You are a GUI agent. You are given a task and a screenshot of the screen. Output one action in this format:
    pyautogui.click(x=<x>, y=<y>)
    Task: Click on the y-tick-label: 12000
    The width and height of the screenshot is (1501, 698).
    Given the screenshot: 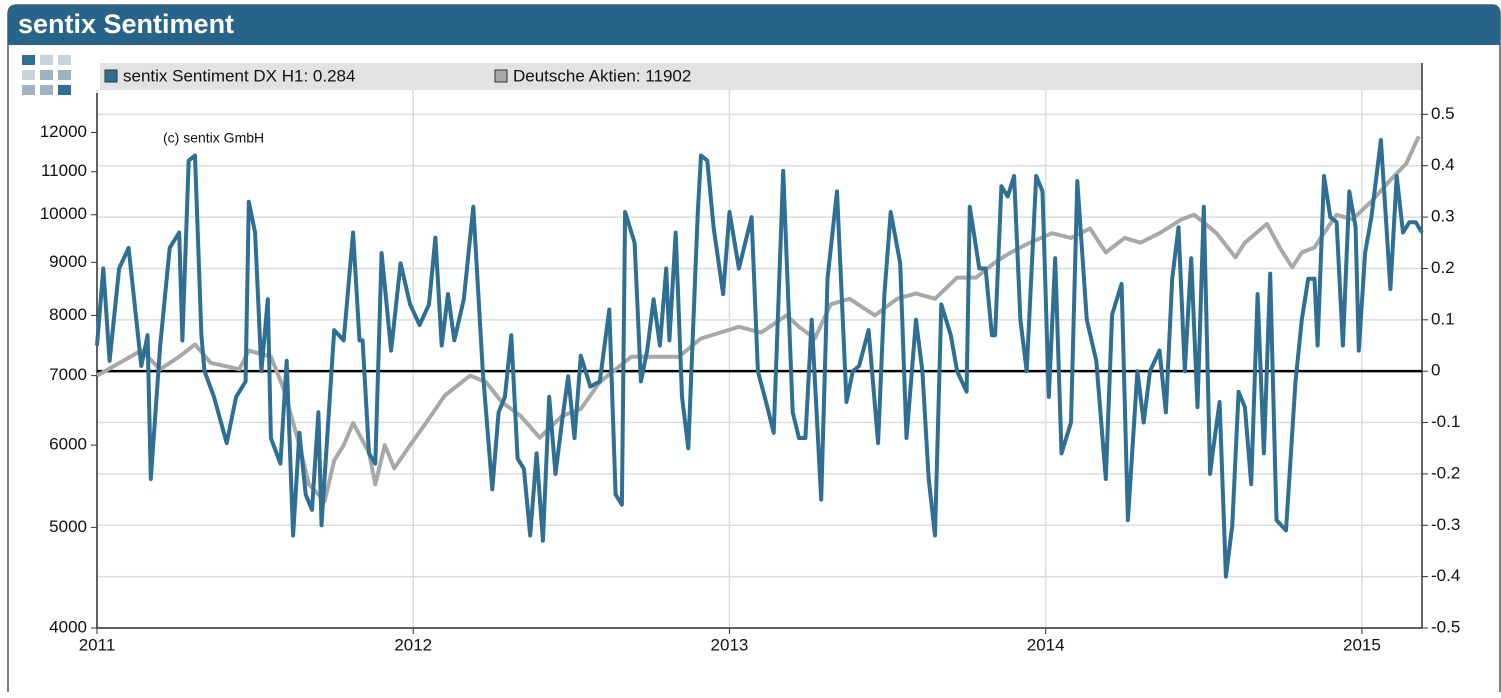 What is the action you would take?
    pyautogui.click(x=63, y=131)
    